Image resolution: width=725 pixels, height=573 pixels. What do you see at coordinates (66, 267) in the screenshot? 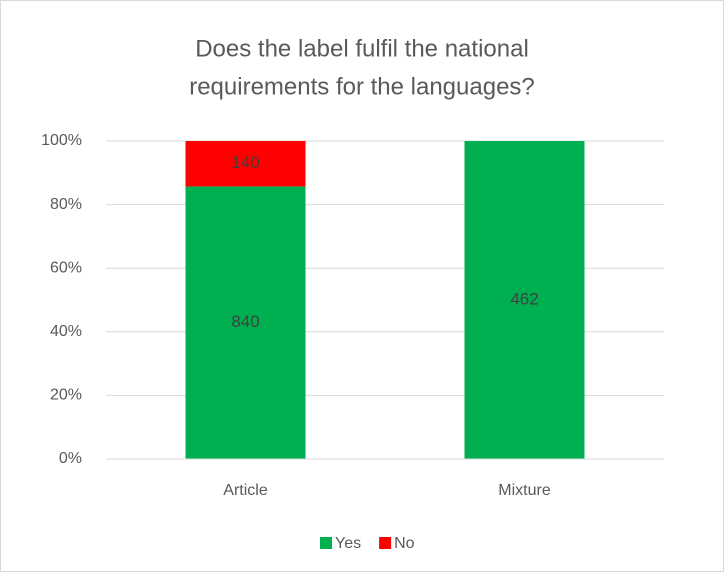
I see `y-tick-label: 60%` at bounding box center [66, 267].